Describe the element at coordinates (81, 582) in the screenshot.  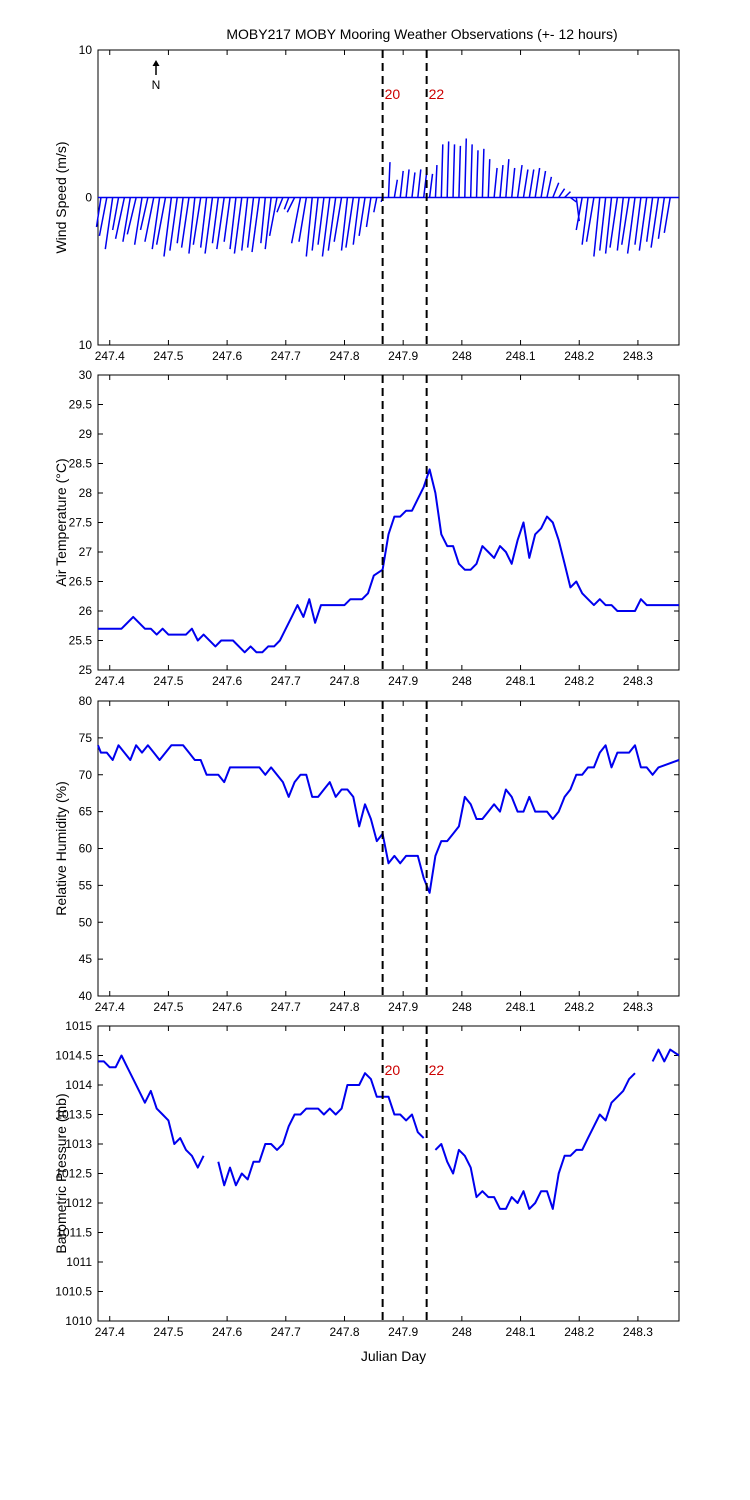
I see `y-tick-label: 26.5` at that location.